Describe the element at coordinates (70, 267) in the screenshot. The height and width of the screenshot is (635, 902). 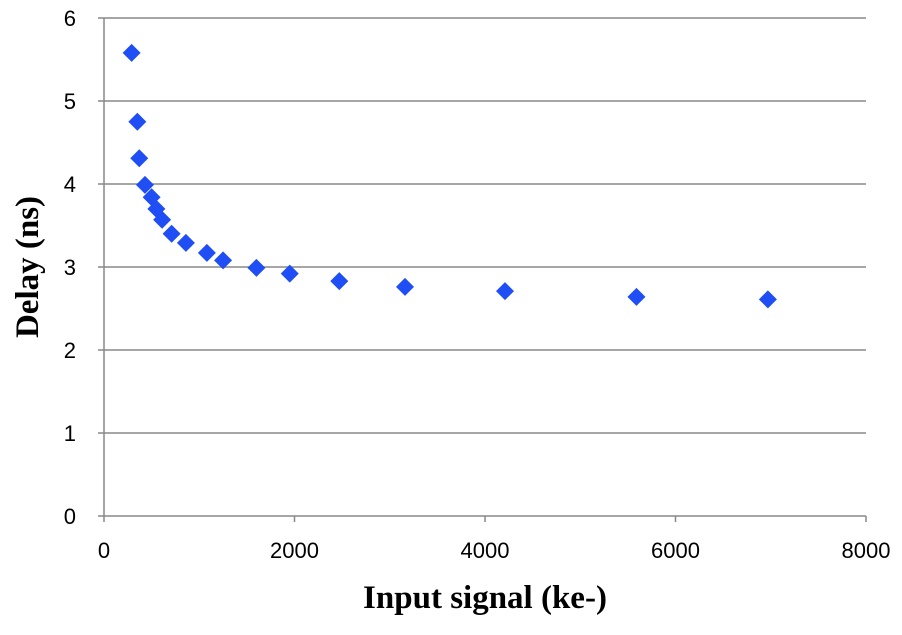
I see `y-tick-label: 3` at that location.